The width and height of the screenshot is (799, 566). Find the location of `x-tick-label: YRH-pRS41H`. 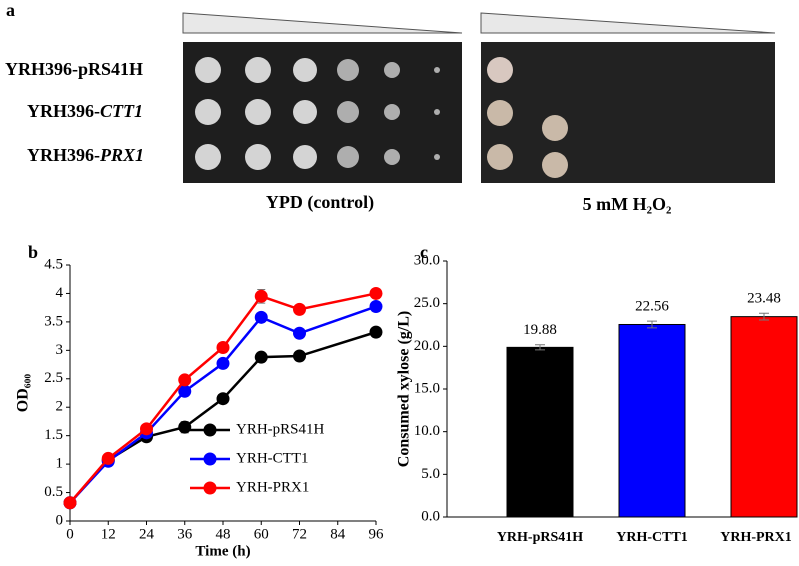

x-tick-label: YRH-pRS41H is located at coordinates (540, 537).